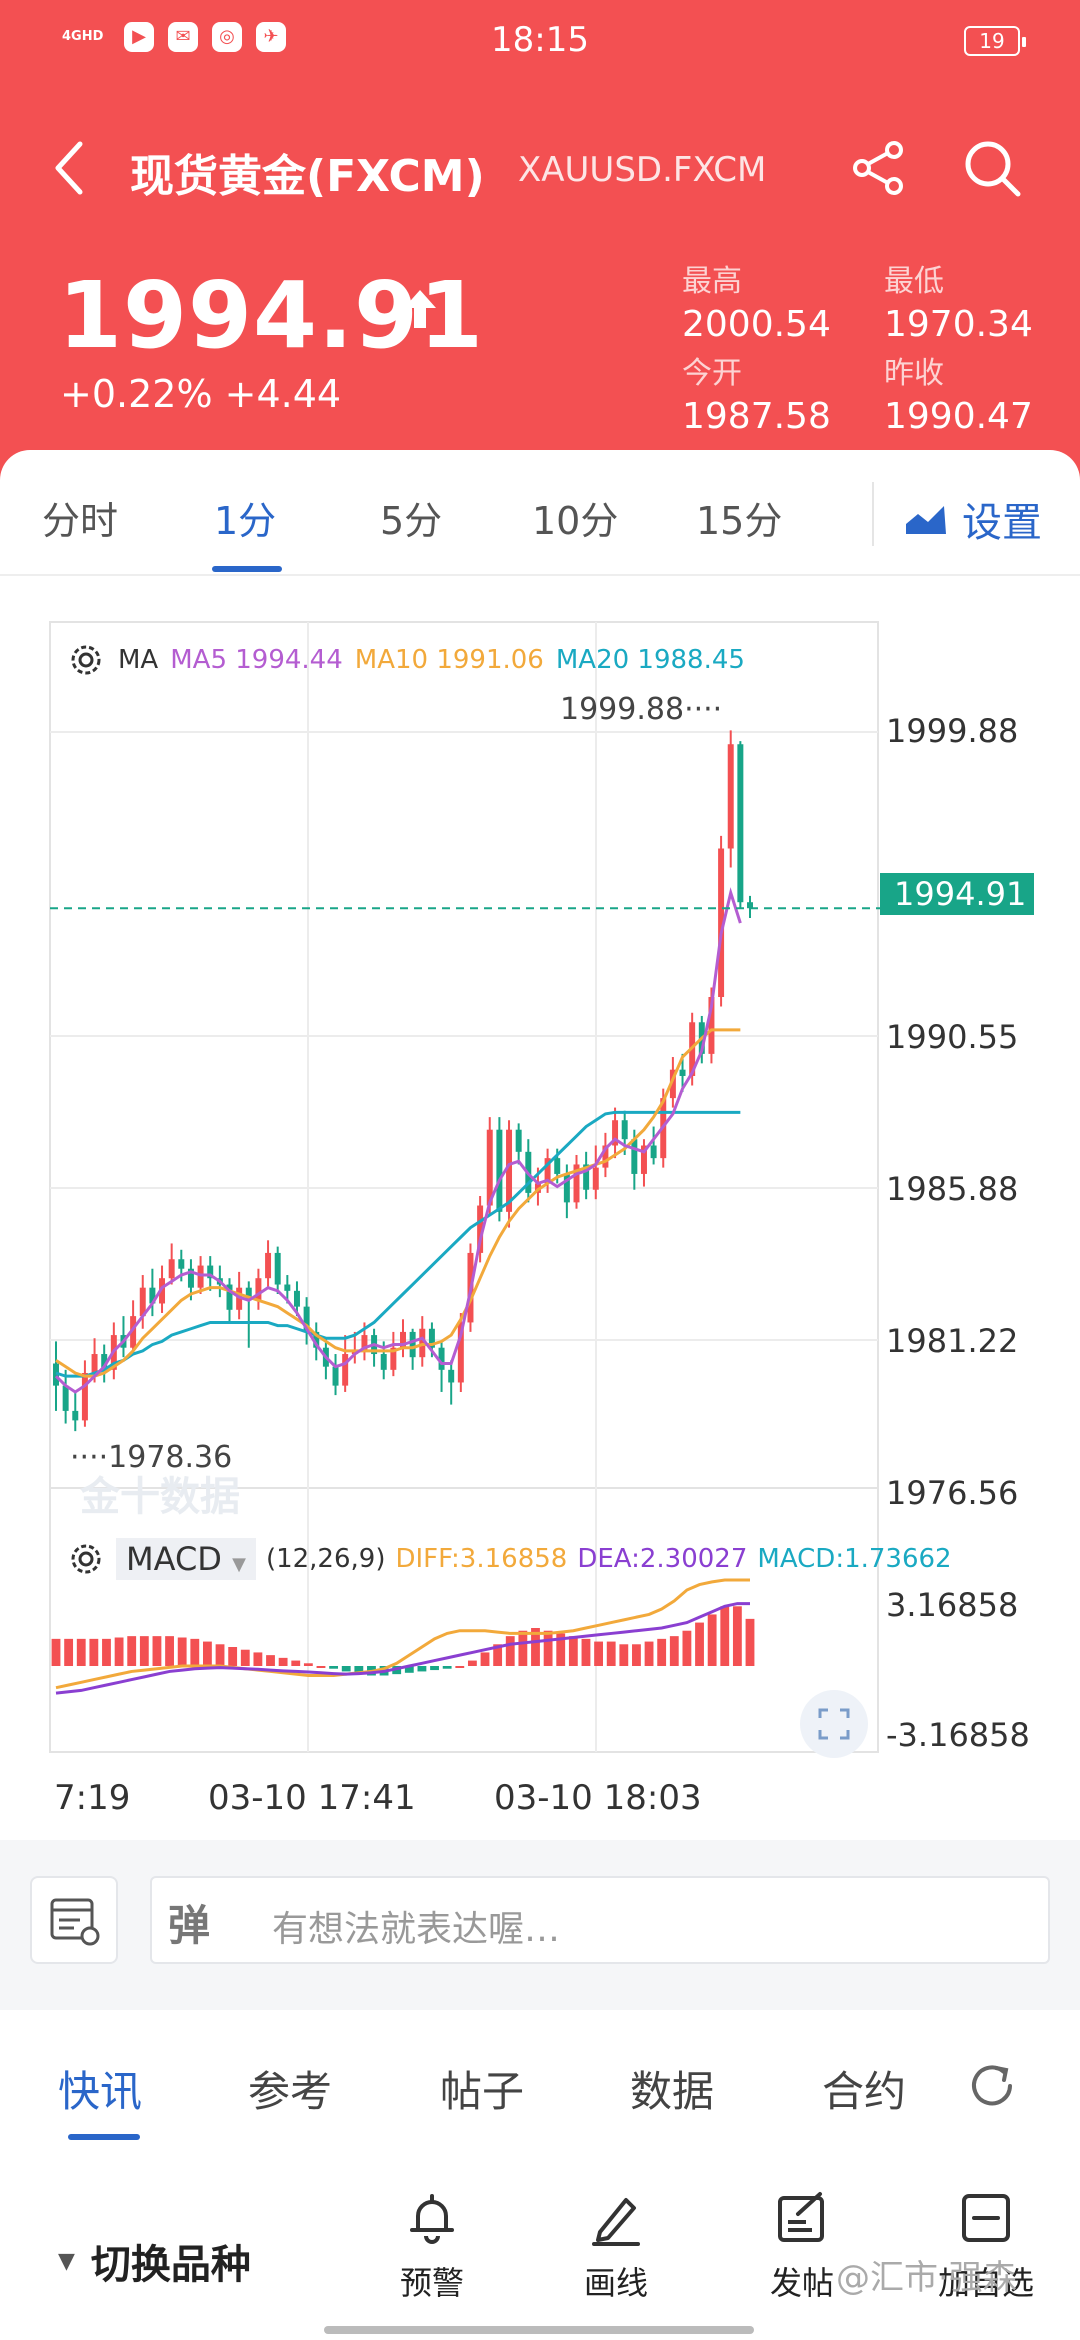  What do you see at coordinates (958, 392) in the screenshot?
I see `stat-prev-close: 昨收 1990.47` at bounding box center [958, 392].